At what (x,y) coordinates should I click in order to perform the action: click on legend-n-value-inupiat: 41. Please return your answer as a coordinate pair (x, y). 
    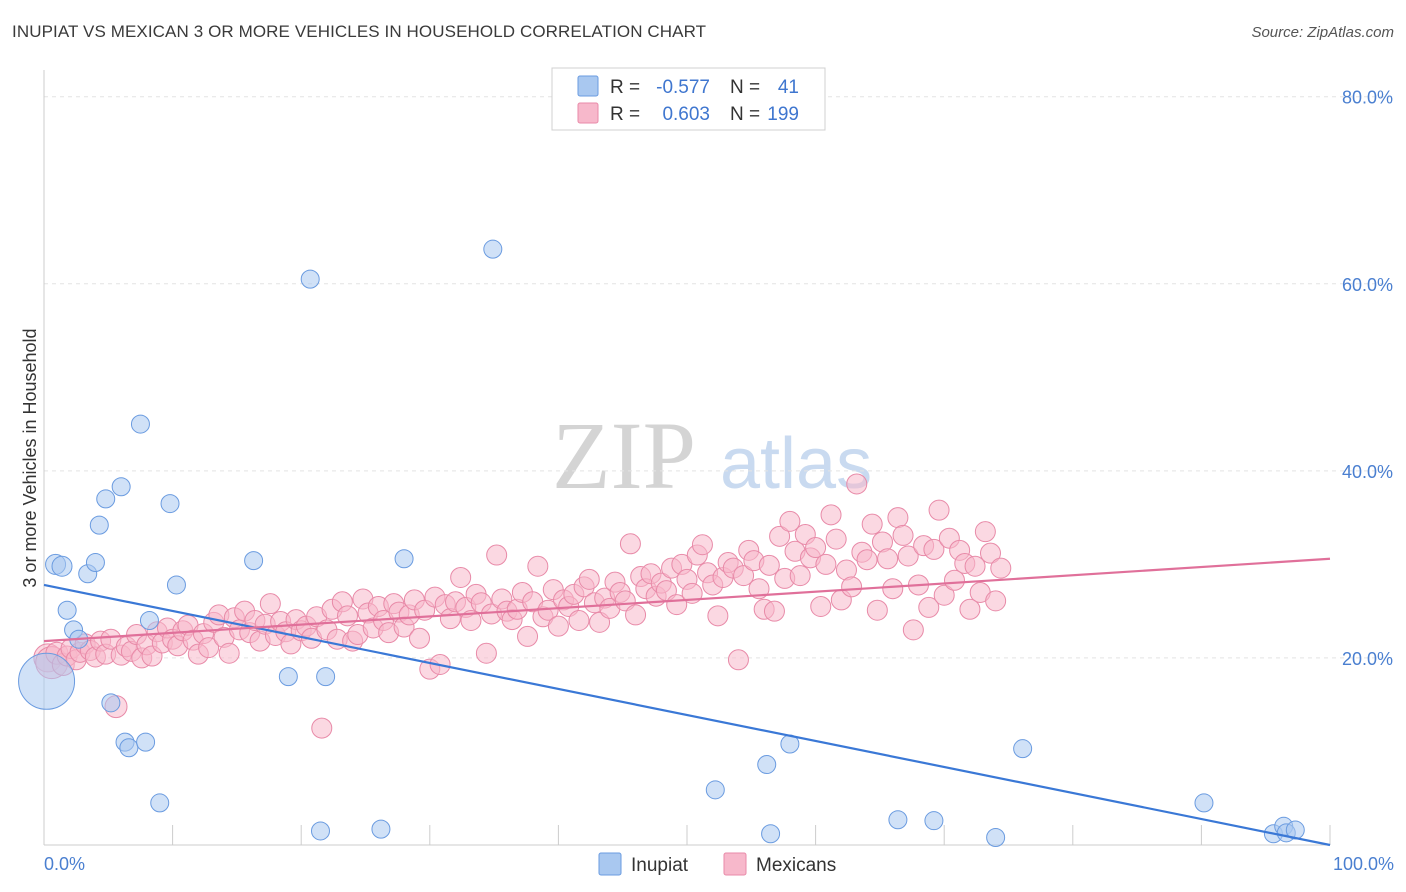
    Looking at the image, I should click on (788, 87).